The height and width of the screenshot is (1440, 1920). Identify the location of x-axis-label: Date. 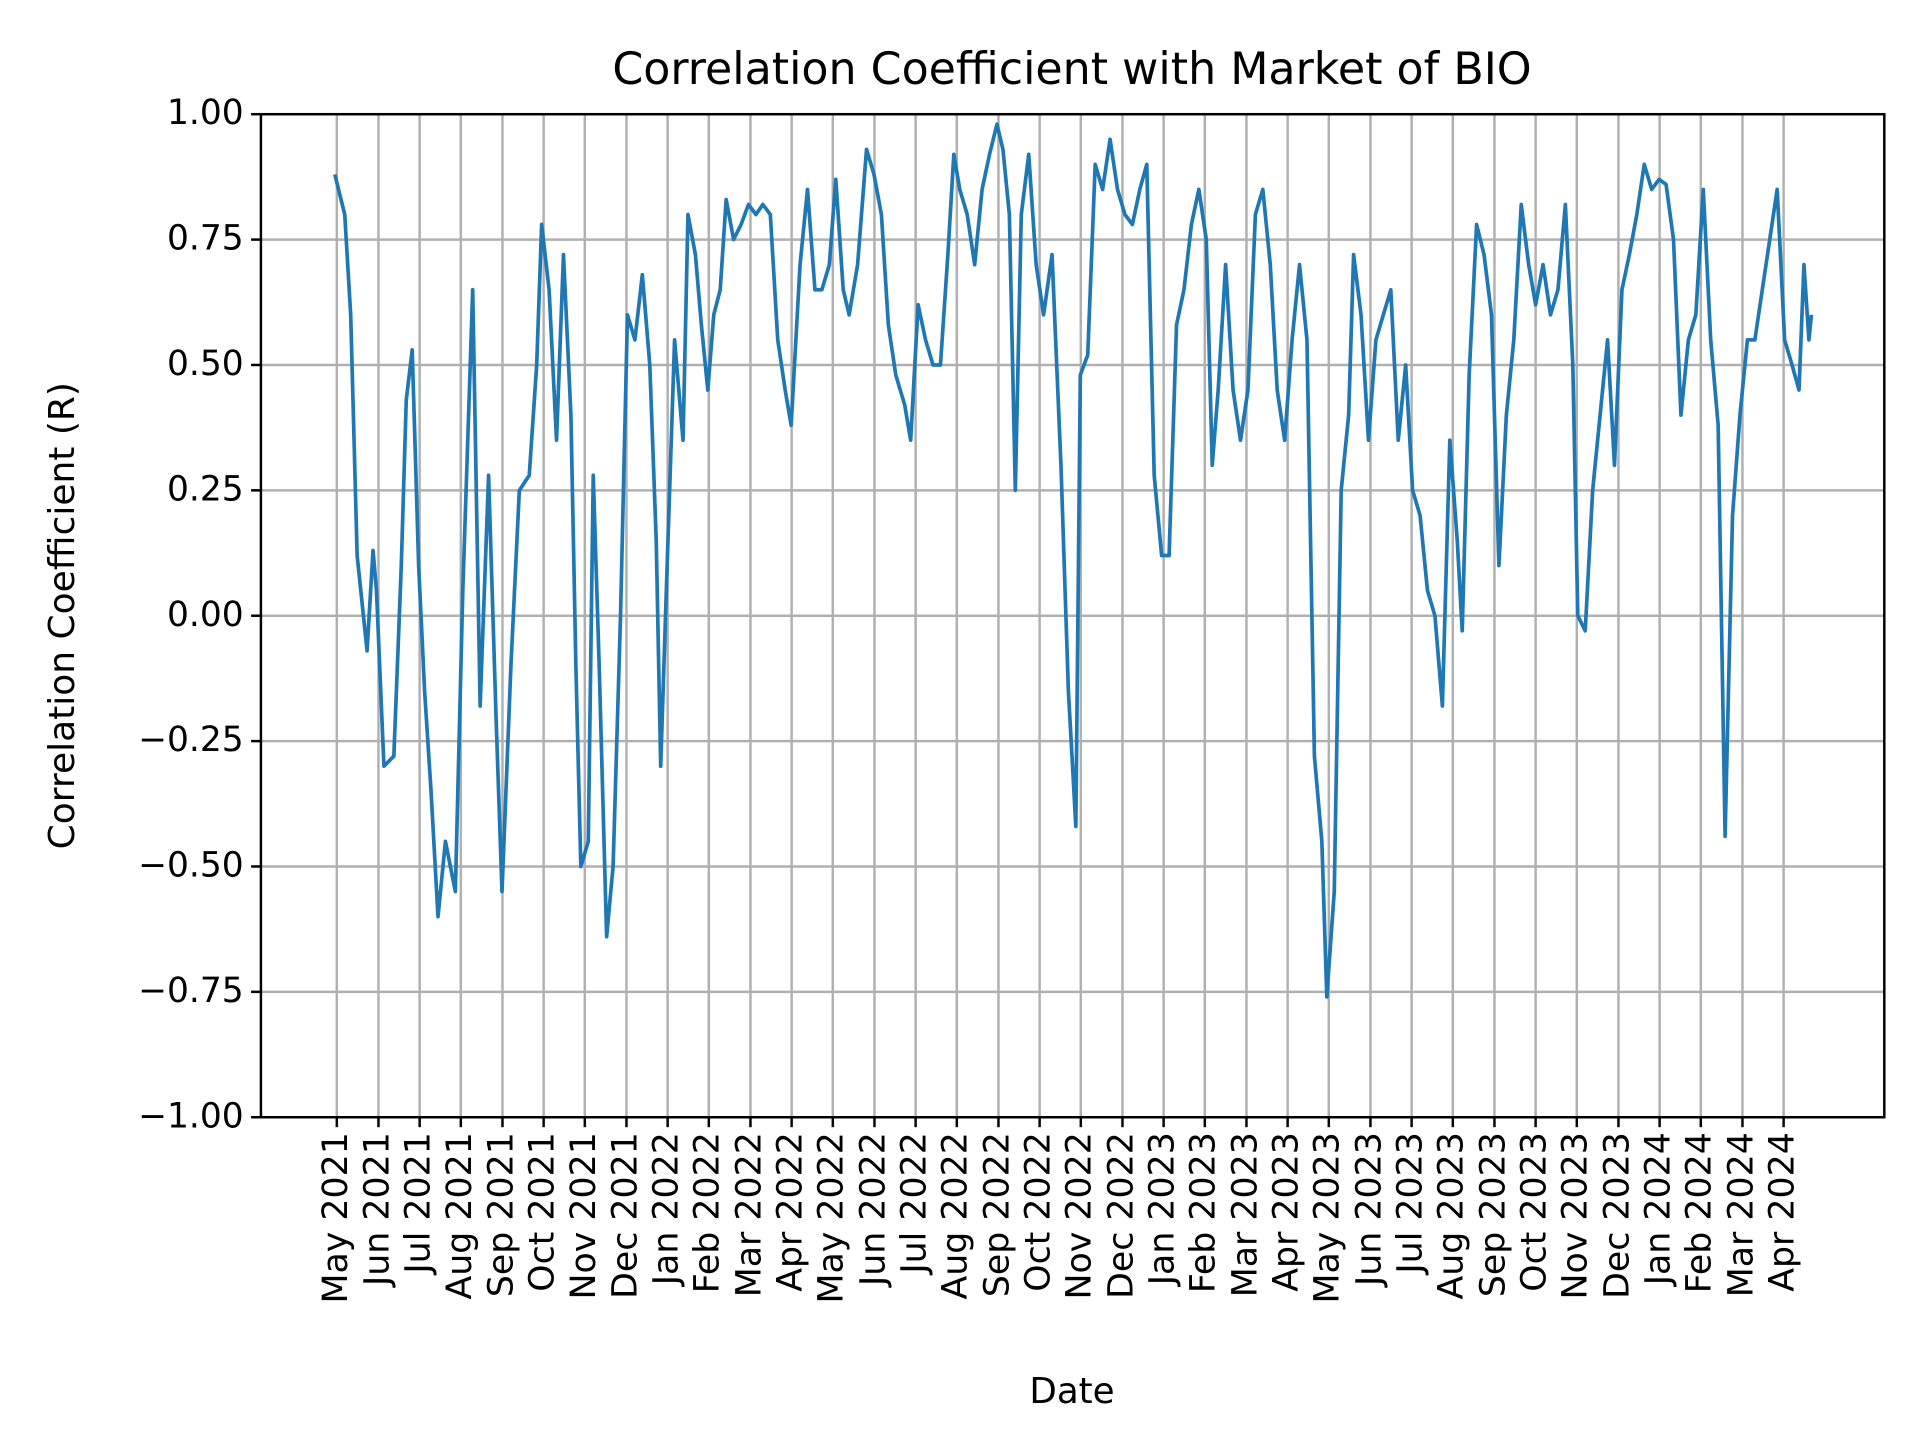
(1071, 1391).